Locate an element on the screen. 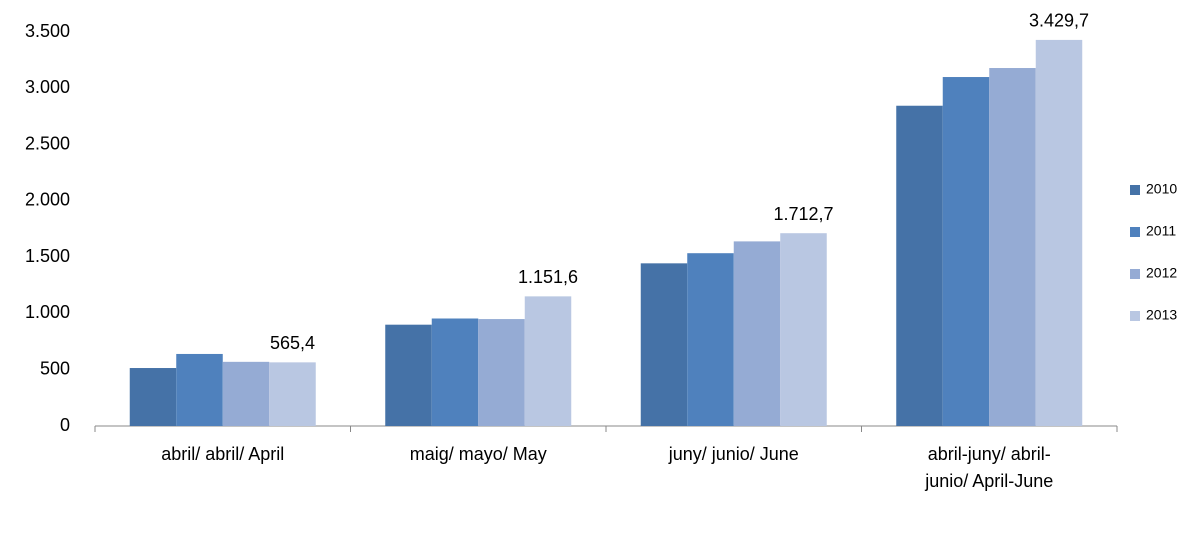  legend-label: 2013 is located at coordinates (1161, 315).